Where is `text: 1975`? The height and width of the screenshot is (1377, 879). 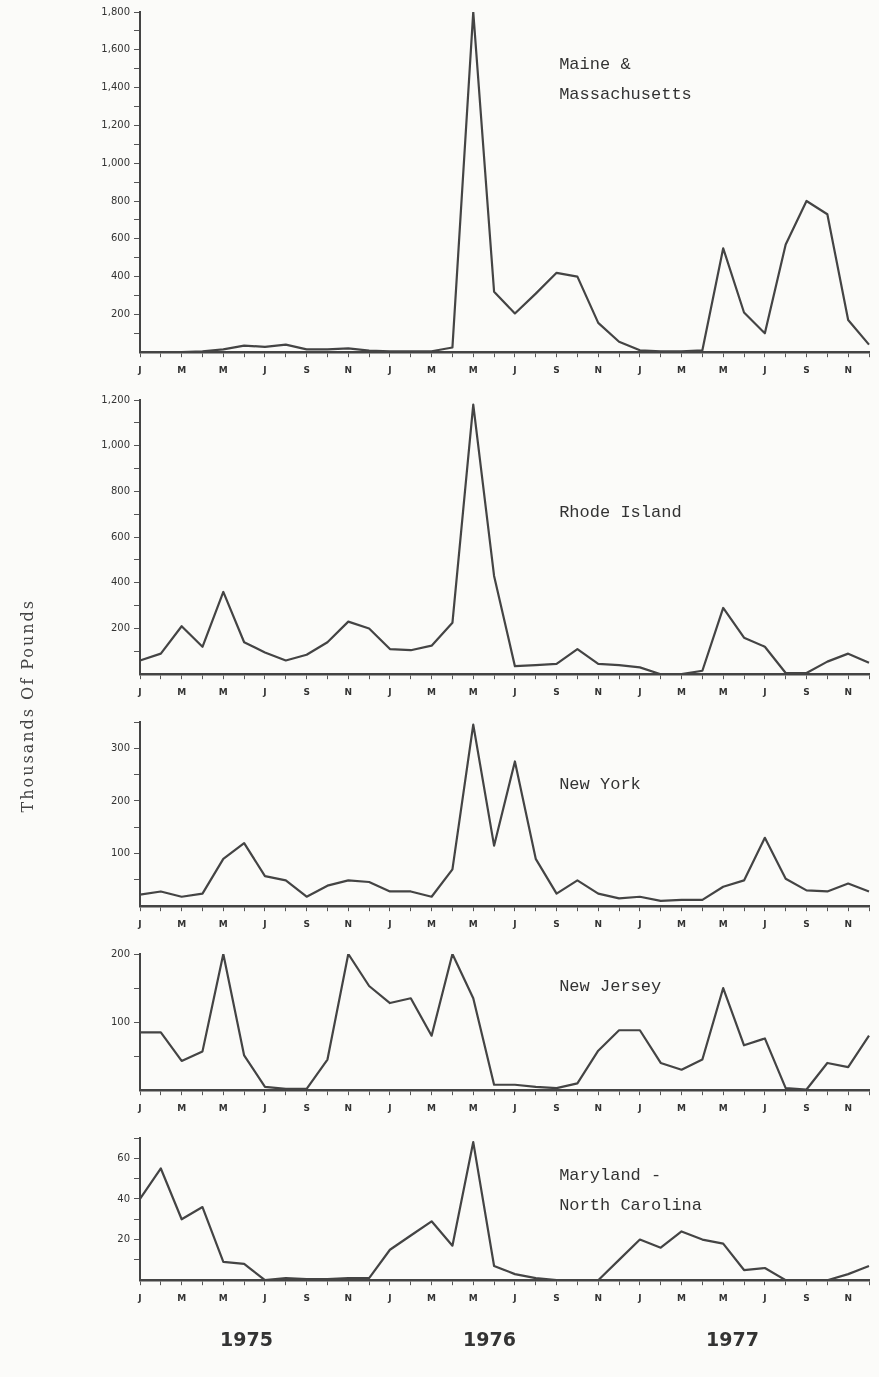
text: 1975 is located at coordinates (246, 1339).